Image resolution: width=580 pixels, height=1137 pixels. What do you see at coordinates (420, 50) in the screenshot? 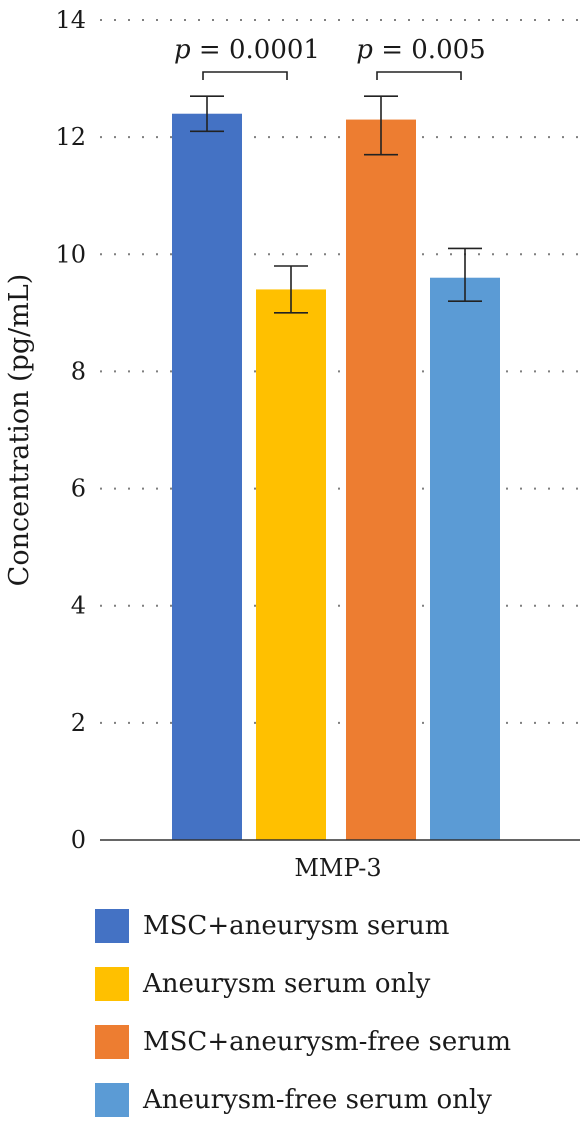
I see `p-value-label: p = 0.005` at bounding box center [420, 50].